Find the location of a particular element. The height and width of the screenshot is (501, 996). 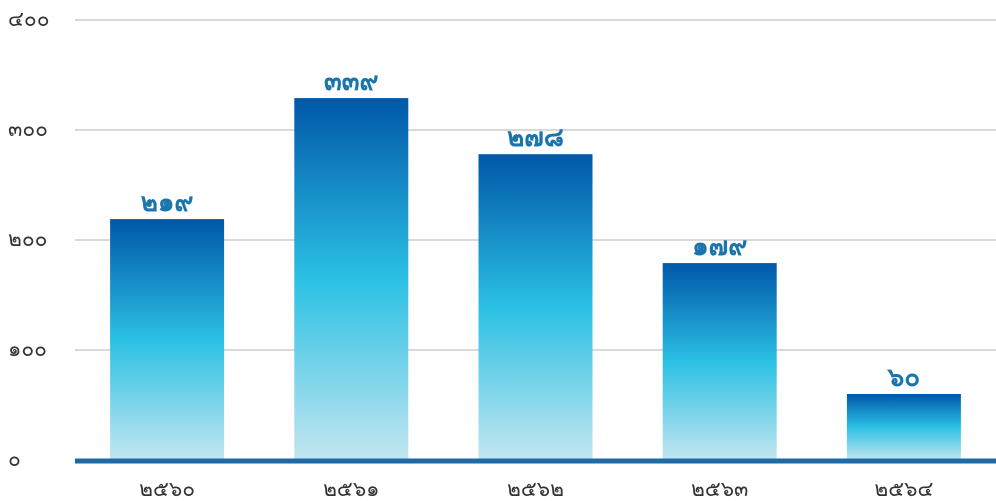

data-label: ๒๗๘ is located at coordinates (535, 138).